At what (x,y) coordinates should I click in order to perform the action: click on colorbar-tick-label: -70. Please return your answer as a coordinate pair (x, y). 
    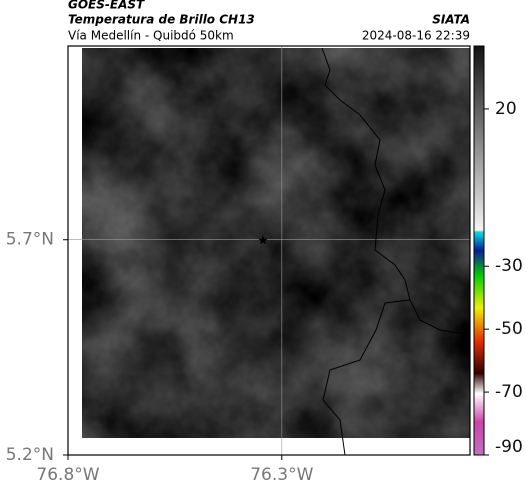
    Looking at the image, I should click on (509, 392).